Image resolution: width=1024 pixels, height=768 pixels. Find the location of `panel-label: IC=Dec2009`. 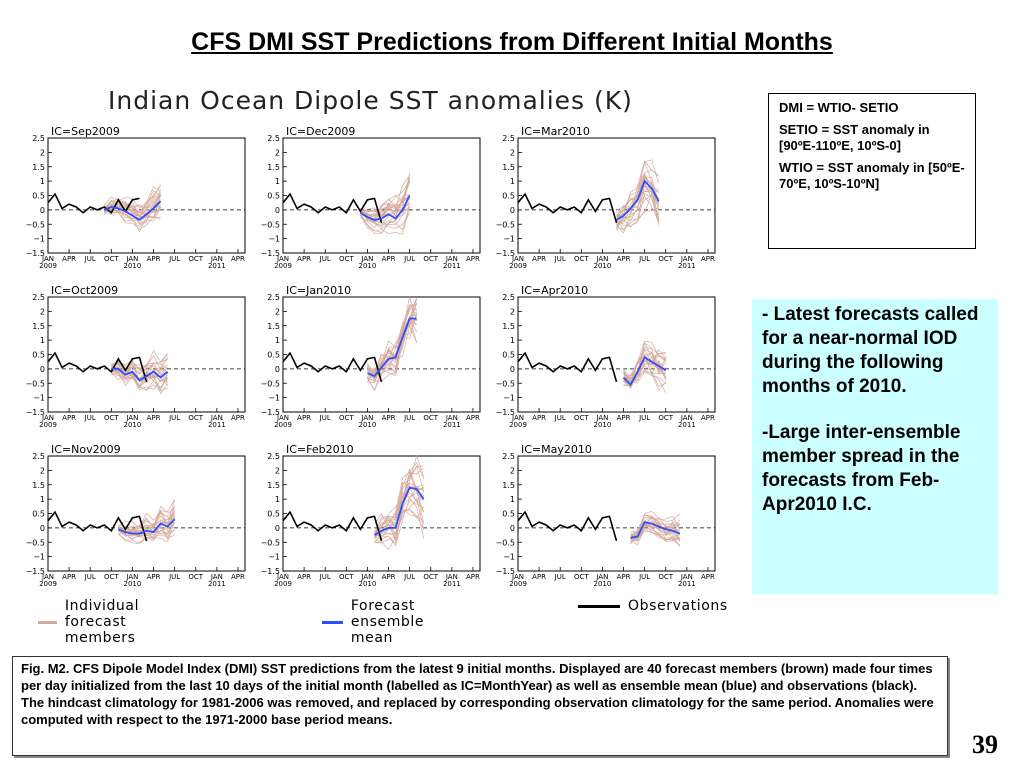

panel-label: IC=Dec2009 is located at coordinates (320, 131).